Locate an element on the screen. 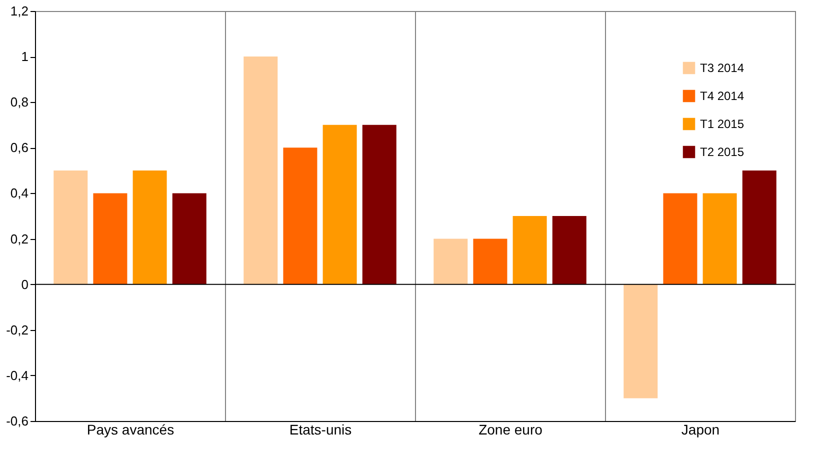 The width and height of the screenshot is (823, 467). y-tick-label: 0,4 is located at coordinates (19, 193).